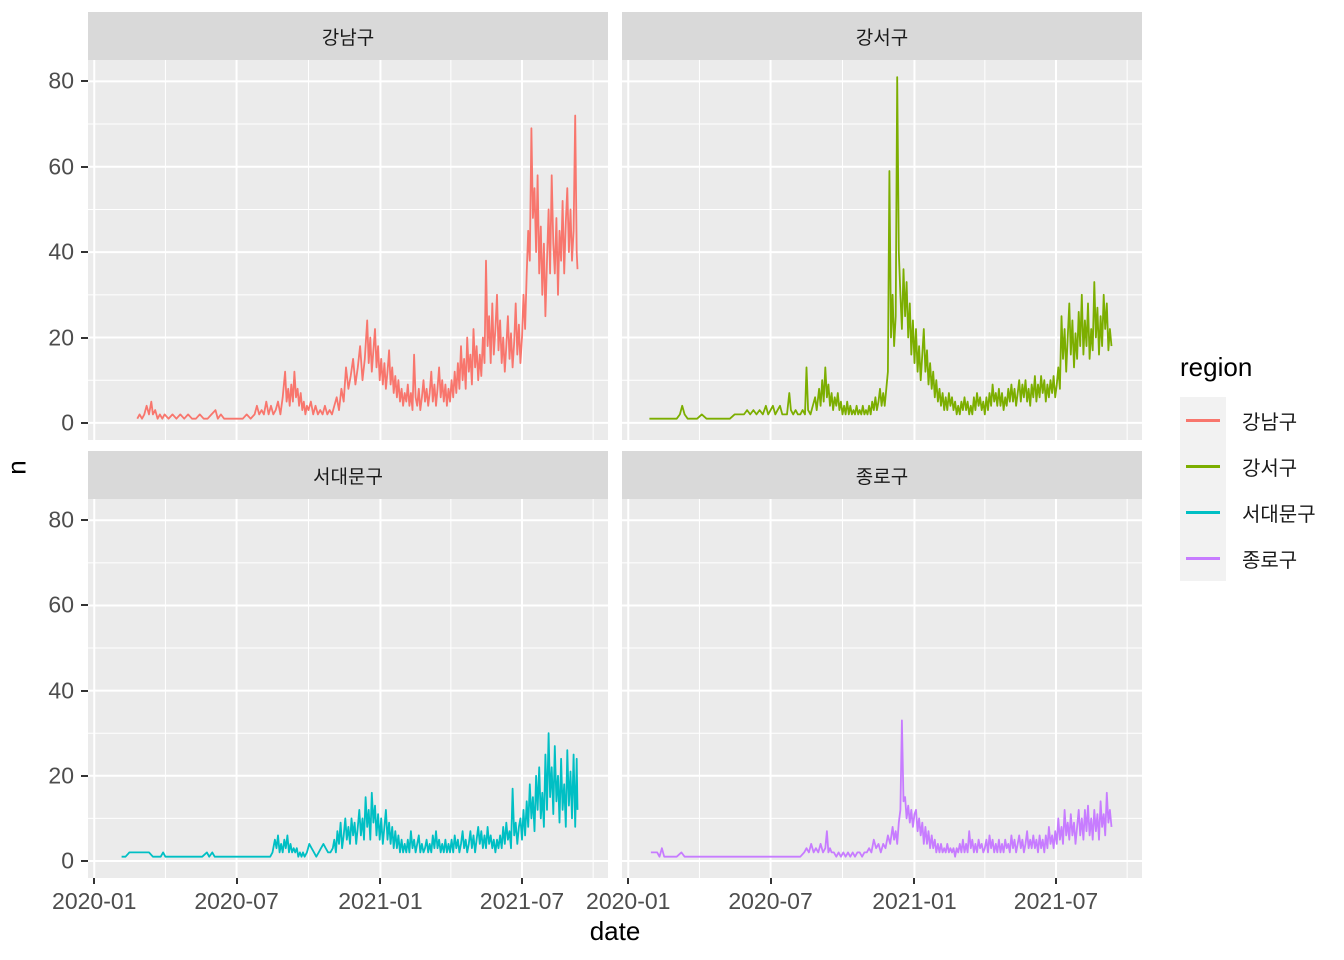 The image size is (1344, 960). I want to click on facet-strip-gangseo: 강서구, so click(882, 36).